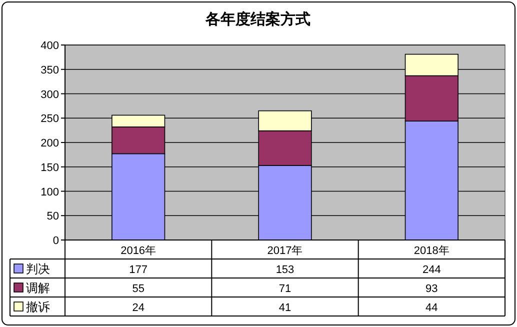  I want to click on data-label: 177, so click(138, 270).